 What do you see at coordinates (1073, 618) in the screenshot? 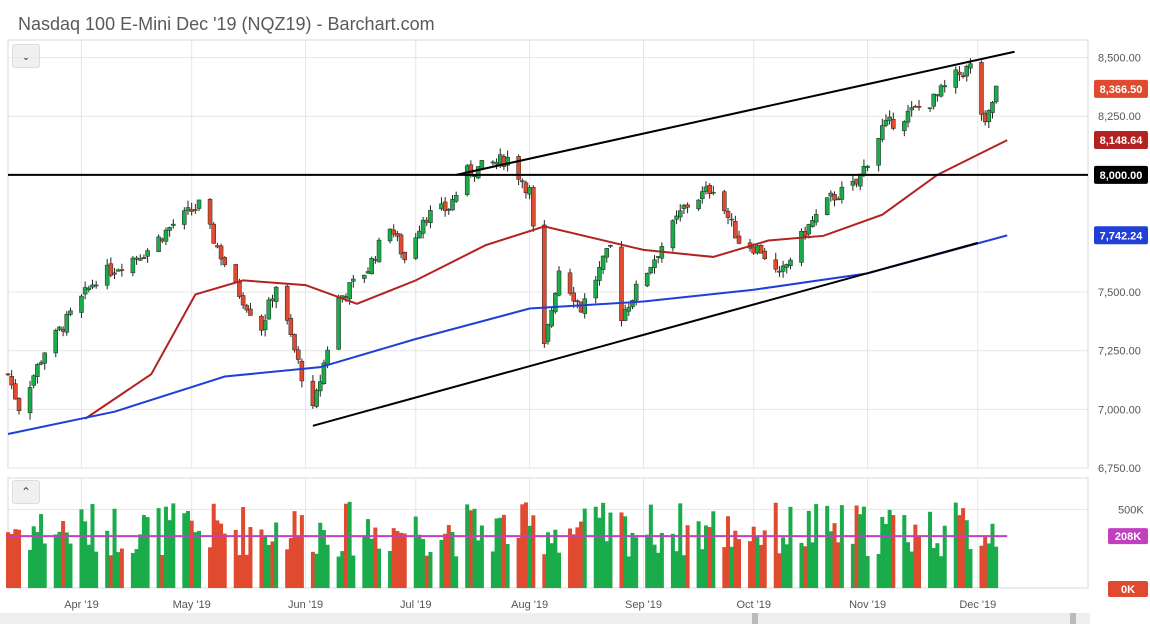
I see `scrollbar-right-handle` at bounding box center [1073, 618].